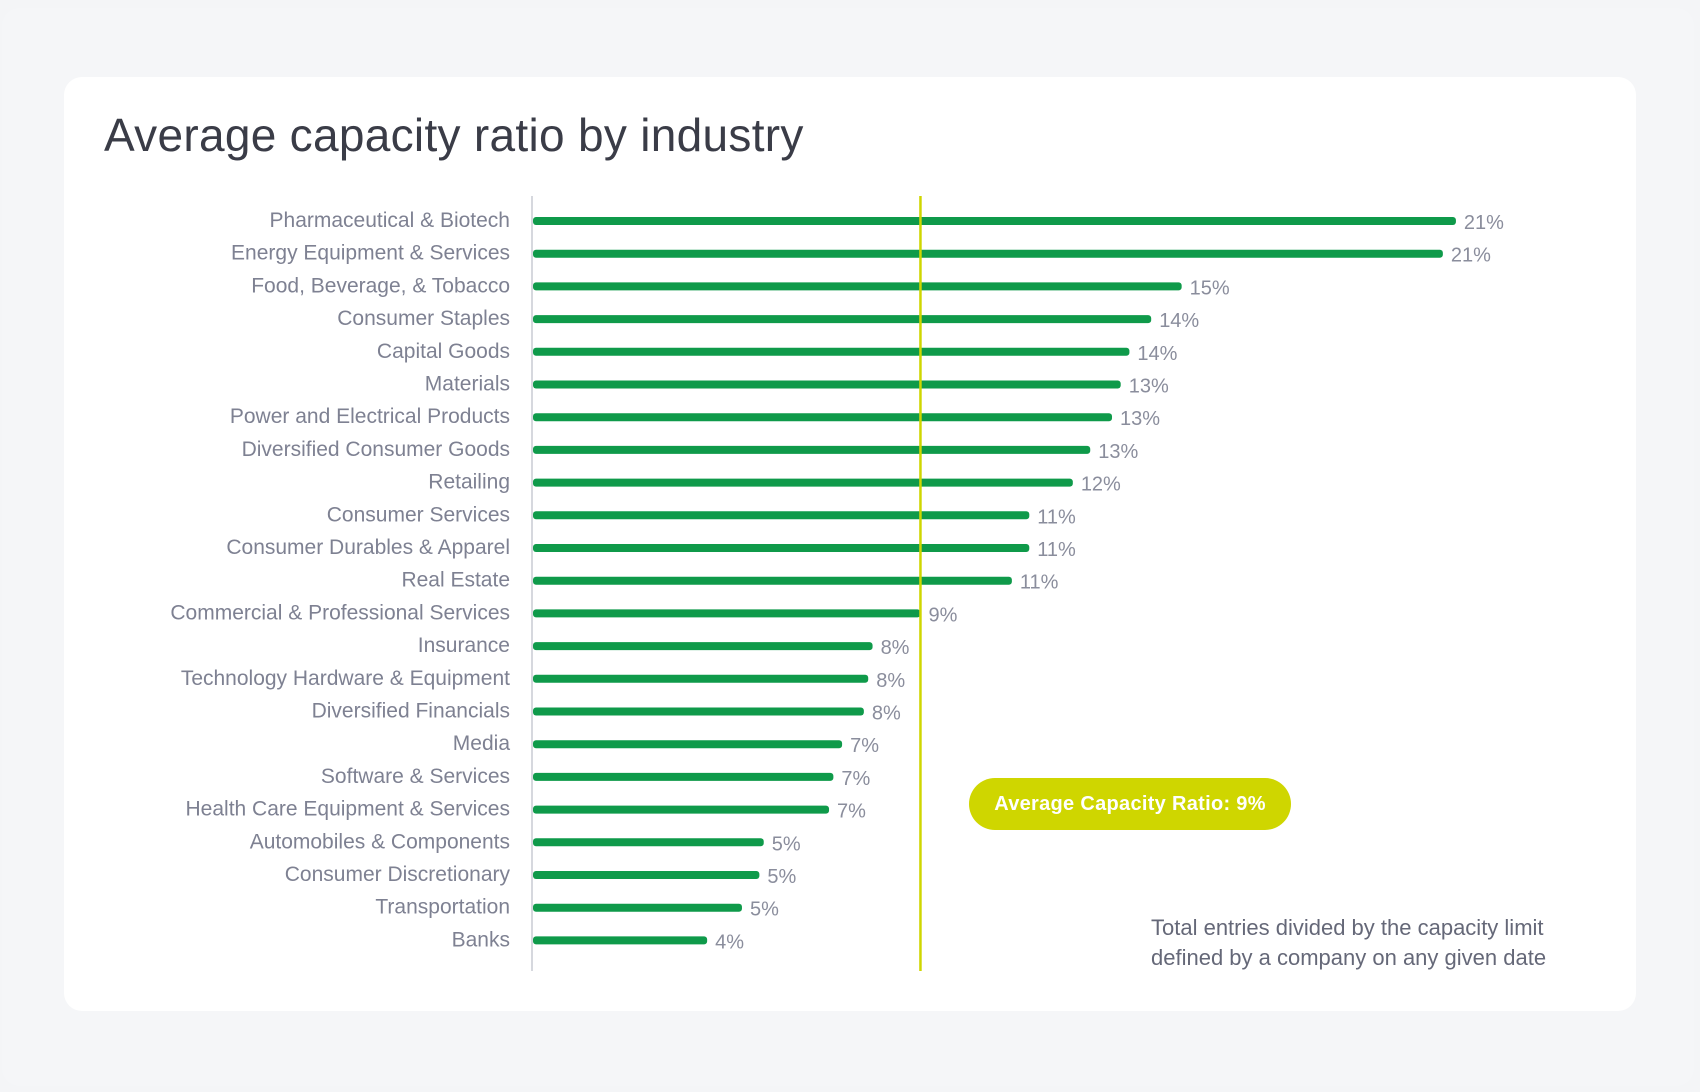  What do you see at coordinates (942, 615) in the screenshot?
I see `value-label: 9%` at bounding box center [942, 615].